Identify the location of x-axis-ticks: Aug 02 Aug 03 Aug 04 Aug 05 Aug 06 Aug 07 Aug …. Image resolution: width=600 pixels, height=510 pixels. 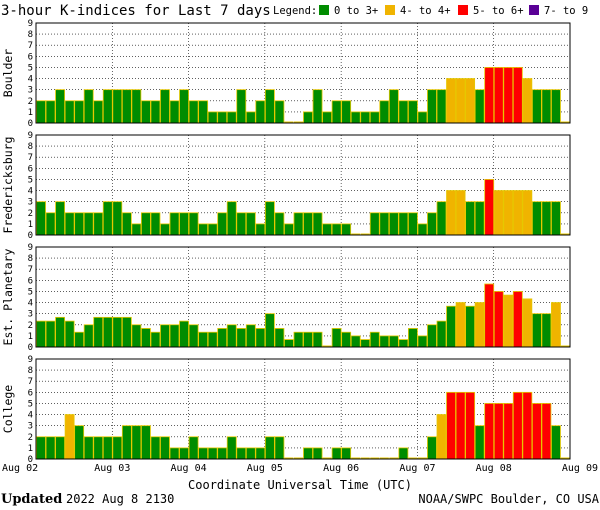
(300, 468).